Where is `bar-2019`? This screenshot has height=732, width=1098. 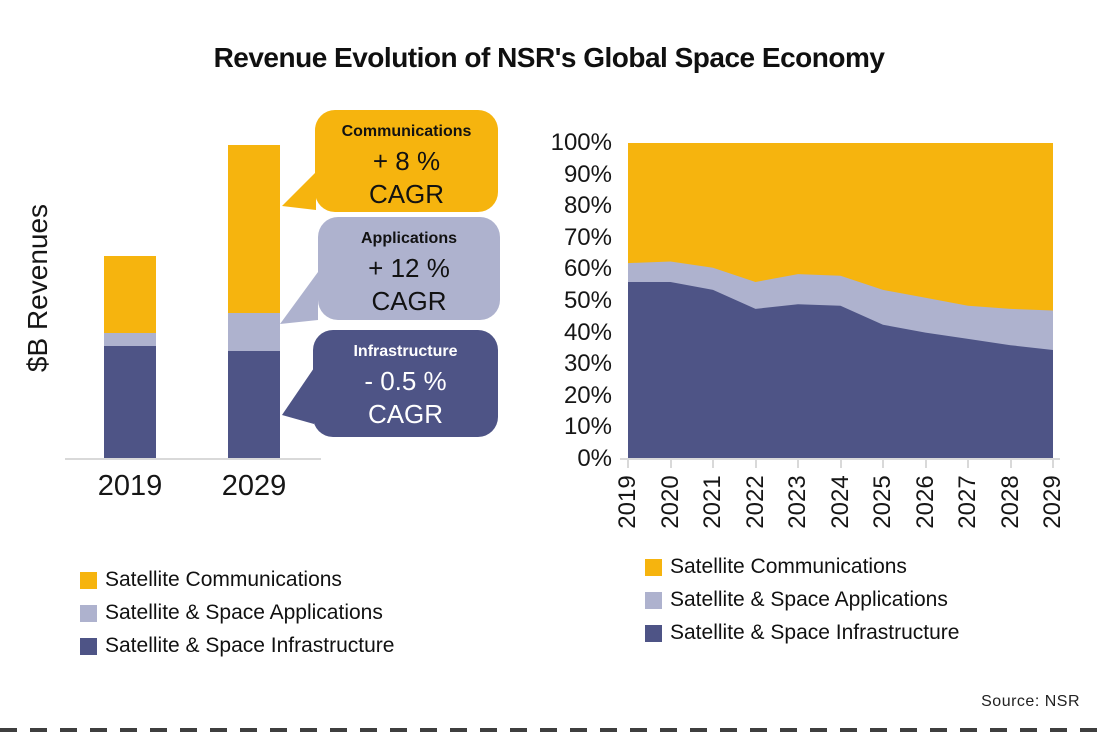 bar-2019 is located at coordinates (130, 357).